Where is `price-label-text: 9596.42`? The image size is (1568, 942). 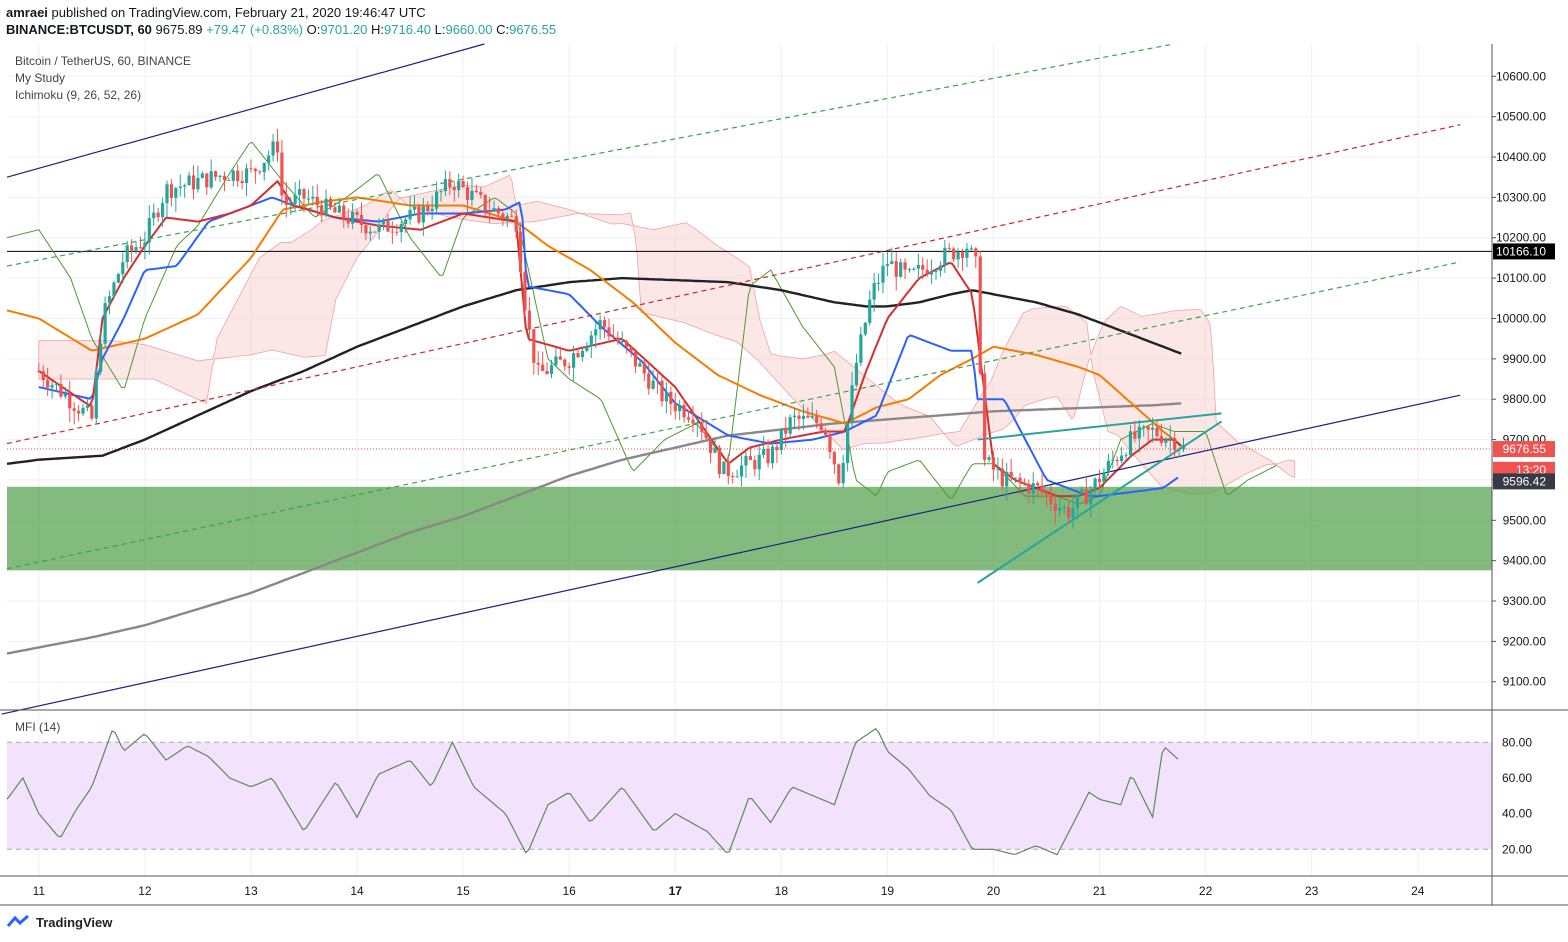
price-label-text: 9596.42 is located at coordinates (1525, 481).